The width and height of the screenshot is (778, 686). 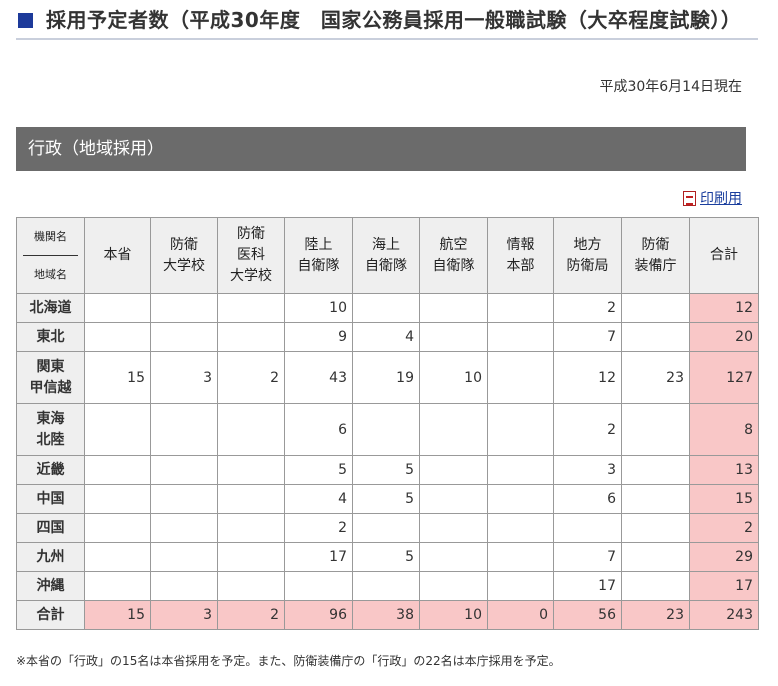 What do you see at coordinates (117, 255) in the screenshot?
I see `column-header: 本省` at bounding box center [117, 255].